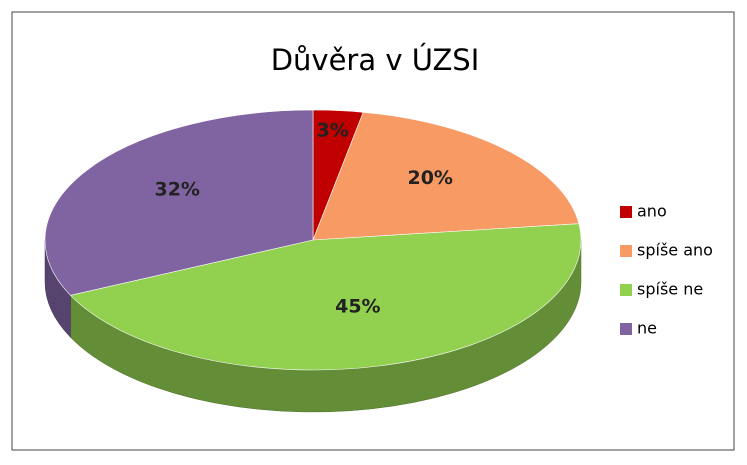  What do you see at coordinates (176, 190) in the screenshot?
I see `data-label: 32%` at bounding box center [176, 190].